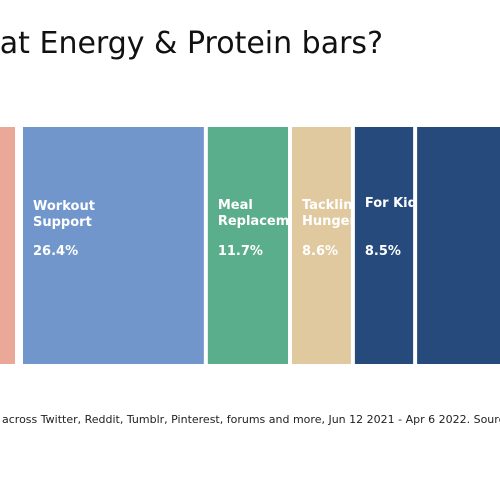 The image size is (500, 500). What do you see at coordinates (266, 221) in the screenshot?
I see `category-label: Replacement` at bounding box center [266, 221].